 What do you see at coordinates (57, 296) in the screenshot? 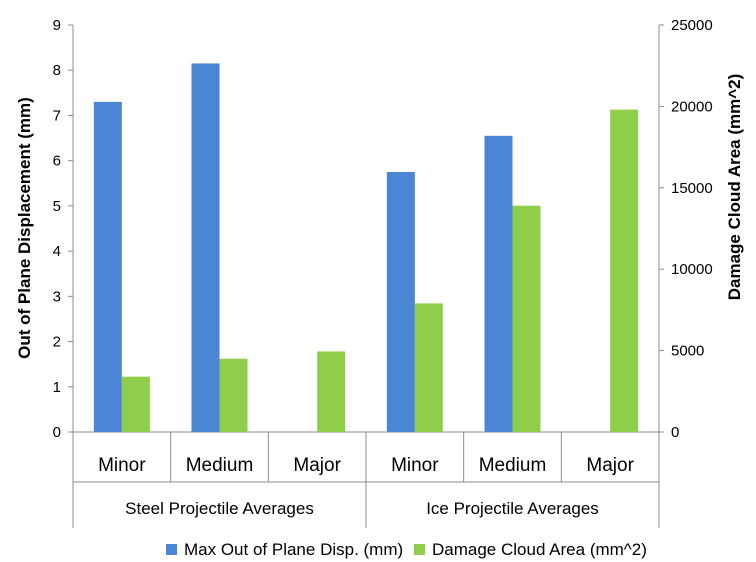
I see `y-tick-label: 3` at bounding box center [57, 296].